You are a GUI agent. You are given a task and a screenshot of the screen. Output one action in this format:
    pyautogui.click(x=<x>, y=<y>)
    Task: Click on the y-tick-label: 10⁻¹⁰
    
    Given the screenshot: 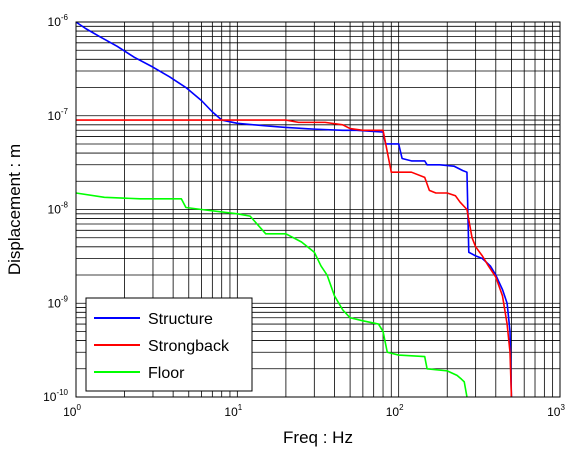 What is the action you would take?
    pyautogui.click(x=55, y=396)
    